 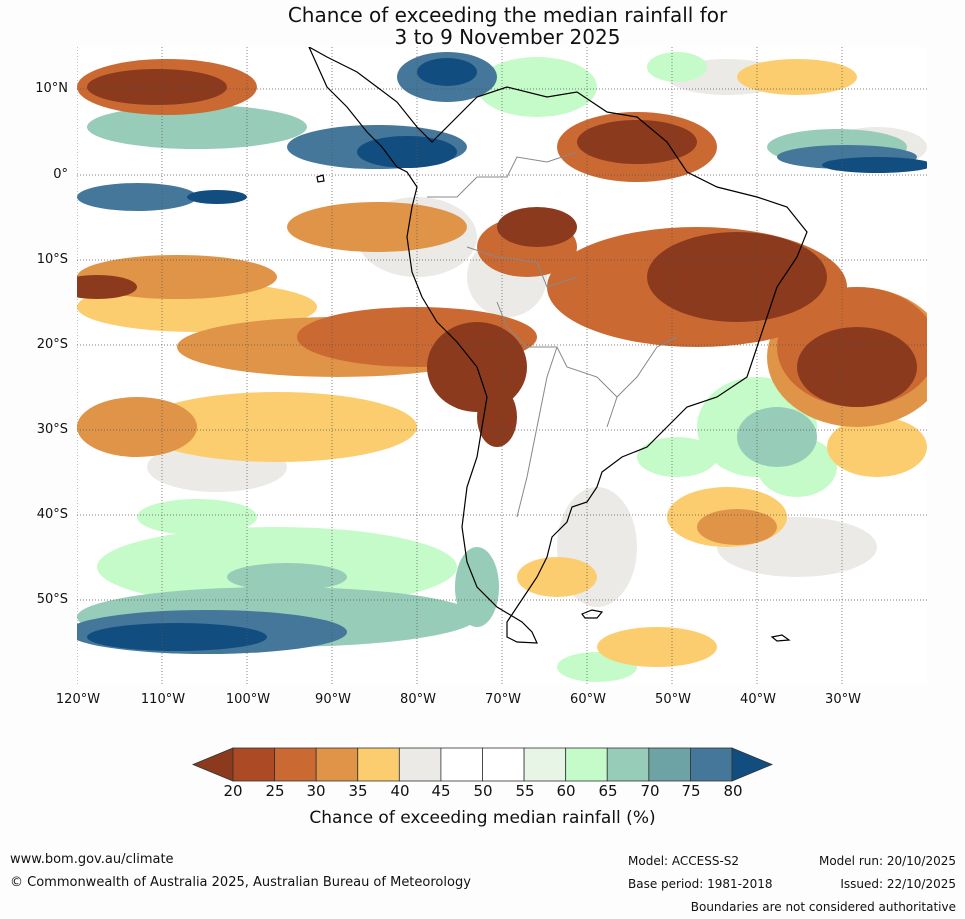 I want to click on map-title-line2: 3 to 9 November 2025, so click(x=507, y=37).